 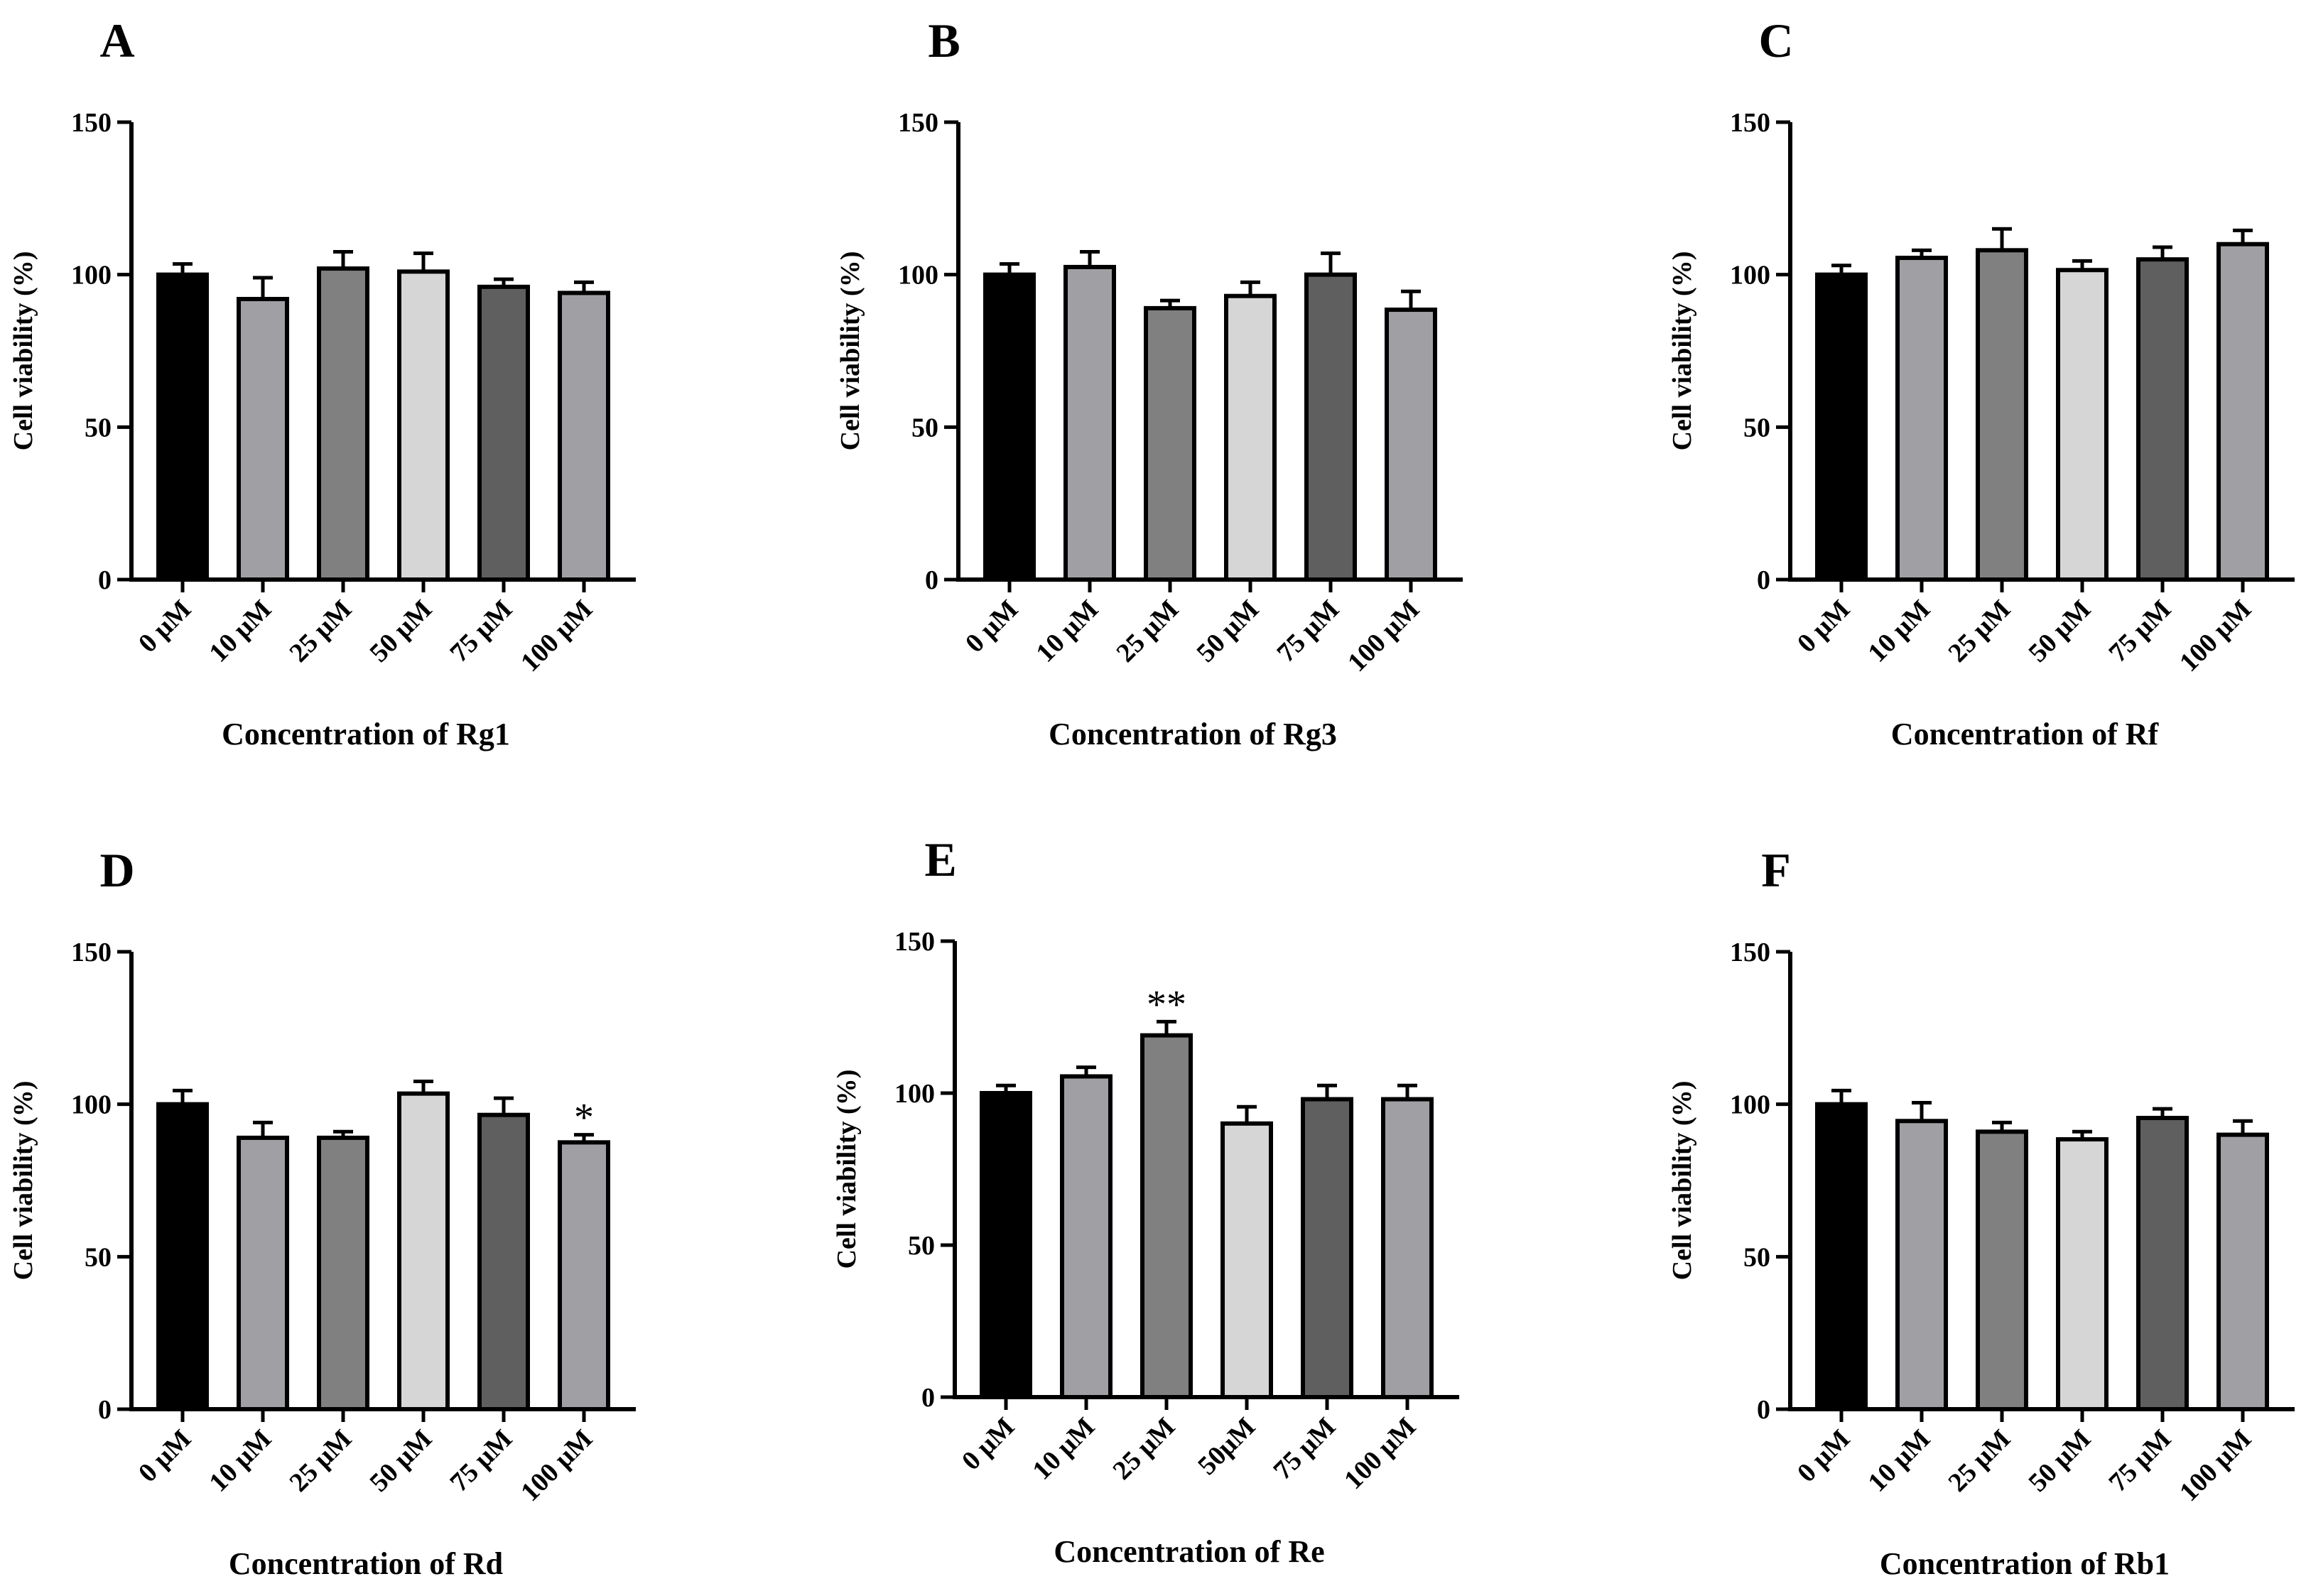 What do you see at coordinates (1763, 580) in the screenshot?
I see `panel-c-y-tick-label: 0` at bounding box center [1763, 580].